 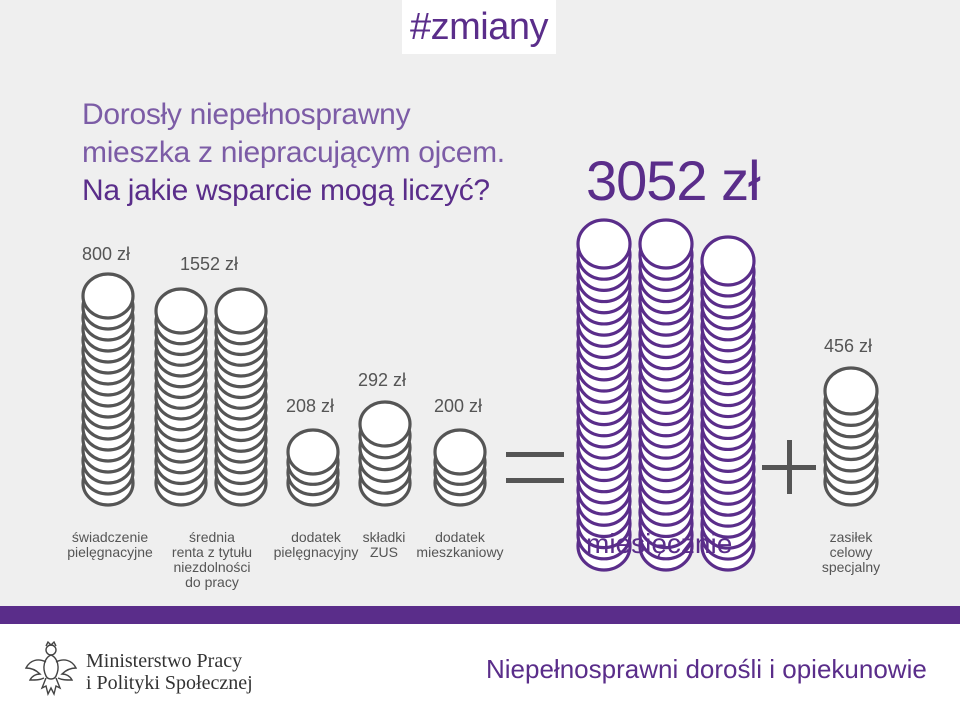 What do you see at coordinates (382, 380) in the screenshot?
I see `amount-skladki-zus: 292 zł` at bounding box center [382, 380].